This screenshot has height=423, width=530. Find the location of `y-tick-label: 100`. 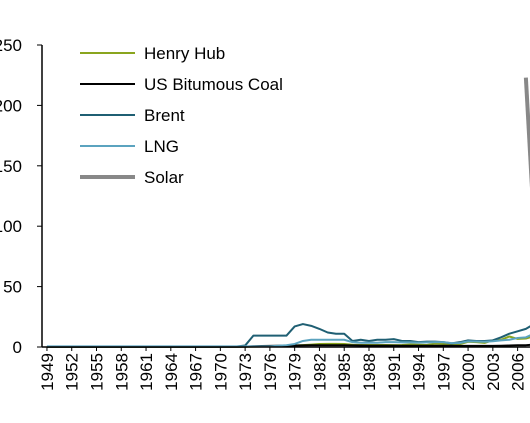

y-tick-label: 100 is located at coordinates (11, 226).